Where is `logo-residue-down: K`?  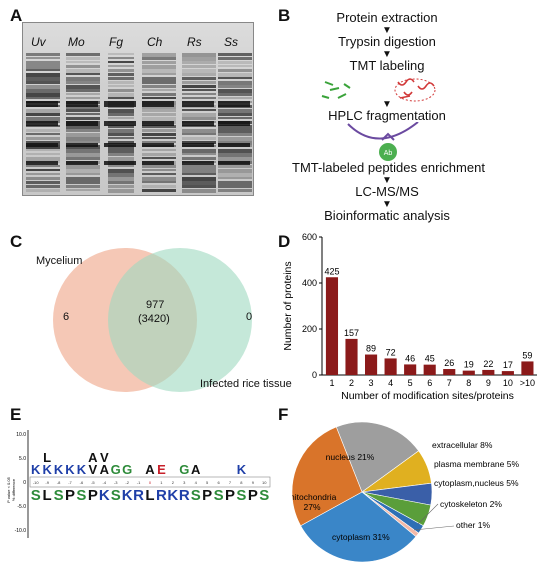 logo-residue-down: K is located at coordinates (172, 495).